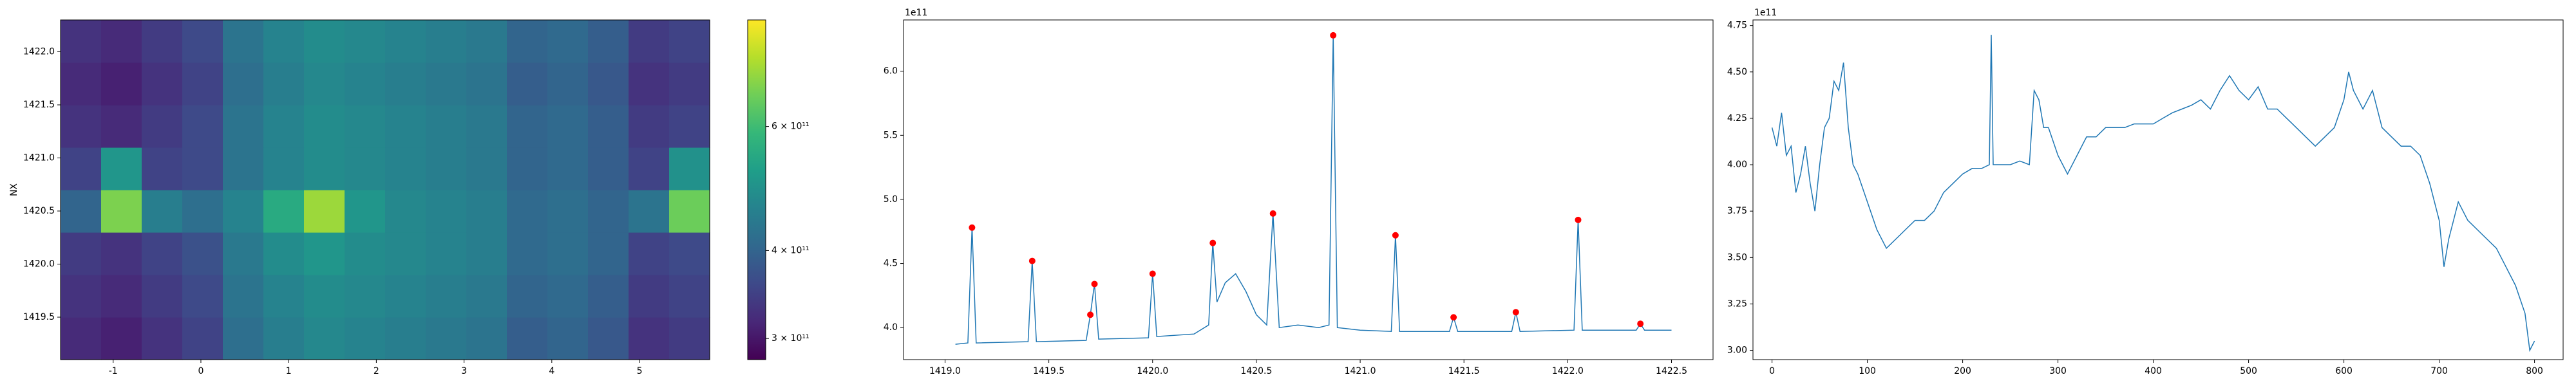 The image size is (2576, 386). I want to click on y-tick-label: 4.75, so click(1737, 26).